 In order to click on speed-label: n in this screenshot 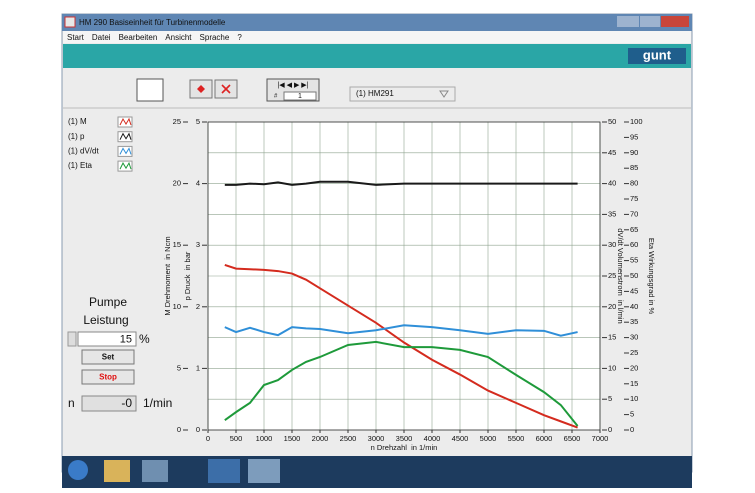, I will do `click(71, 403)`.